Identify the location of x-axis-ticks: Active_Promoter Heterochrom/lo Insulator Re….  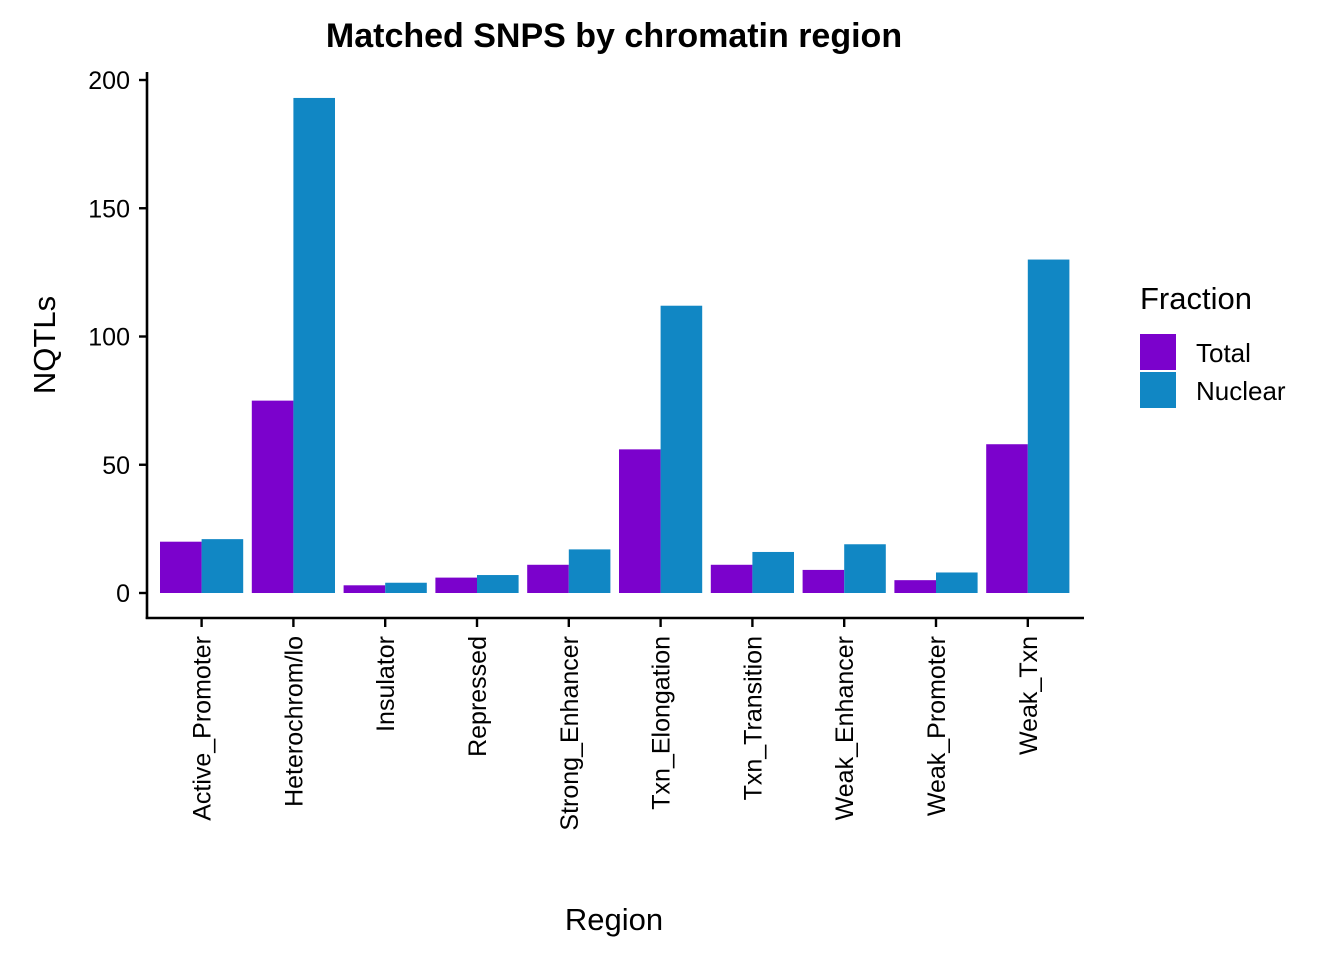
(616, 724).